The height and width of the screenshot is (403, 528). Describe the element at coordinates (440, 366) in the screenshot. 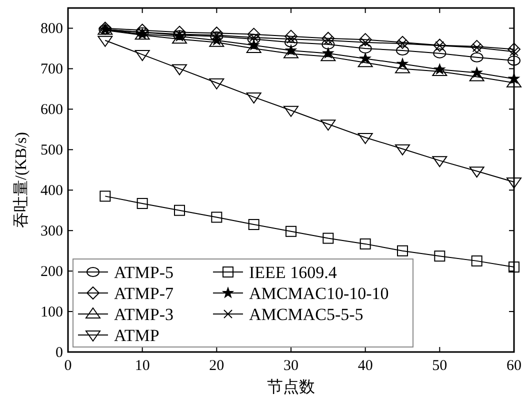

I see `x-tick-label: 50` at that location.